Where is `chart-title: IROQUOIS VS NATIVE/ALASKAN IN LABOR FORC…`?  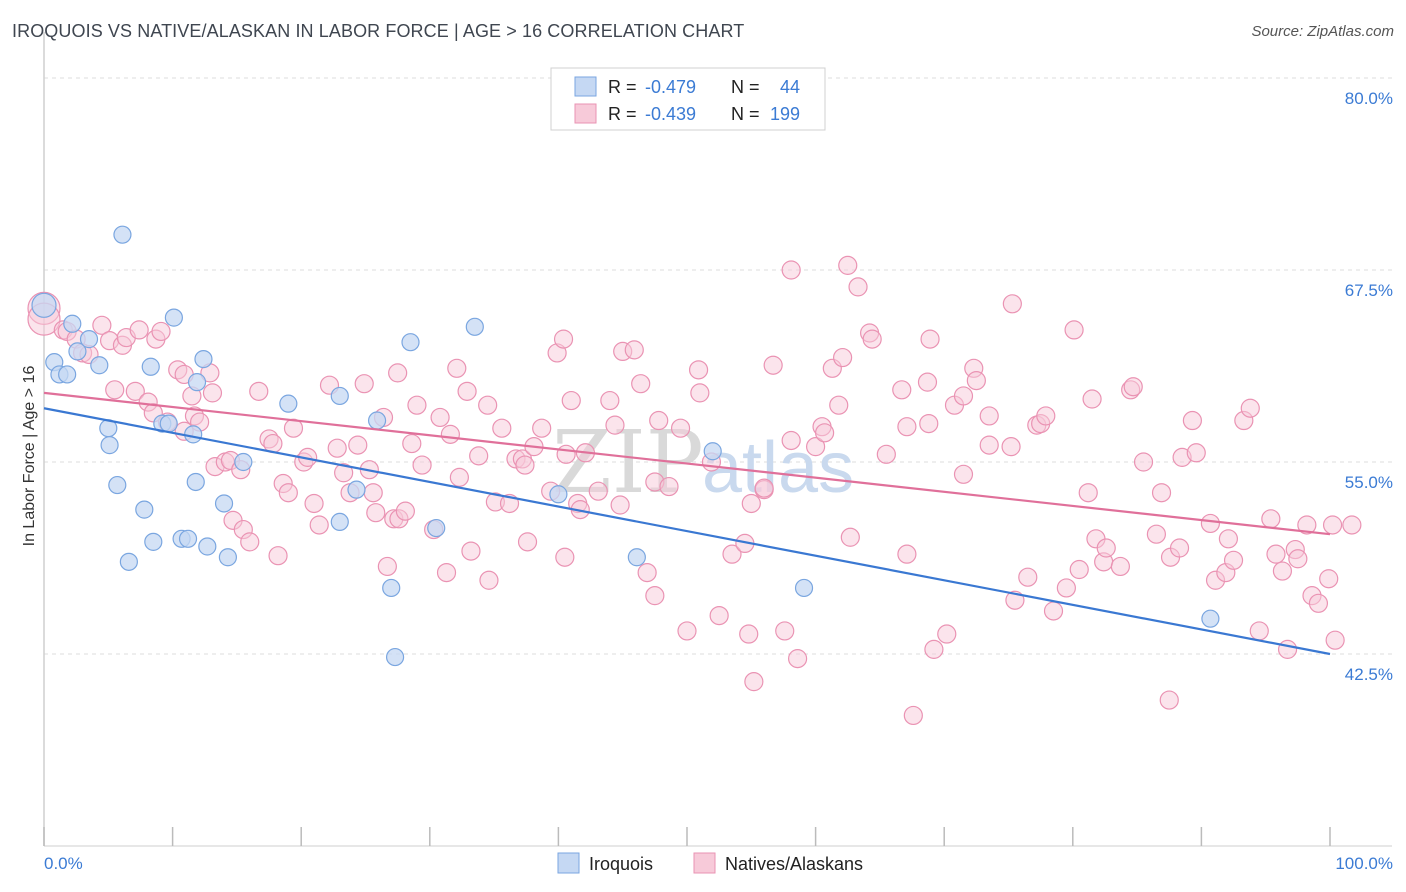
chart-title: IROQUOIS VS NATIVE/ALASKAN IN LABOR FORC… is located at coordinates (378, 31).